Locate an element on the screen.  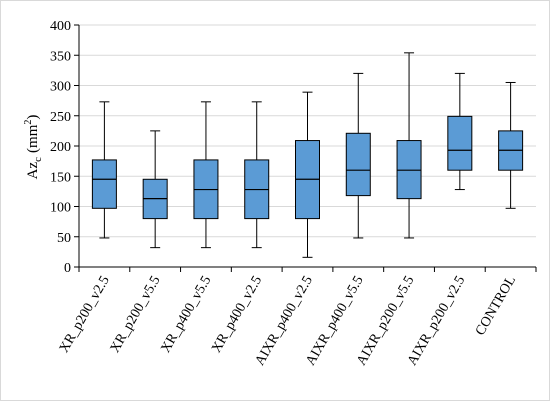
box-XR_p400_v2.5 is located at coordinates (257, 175).